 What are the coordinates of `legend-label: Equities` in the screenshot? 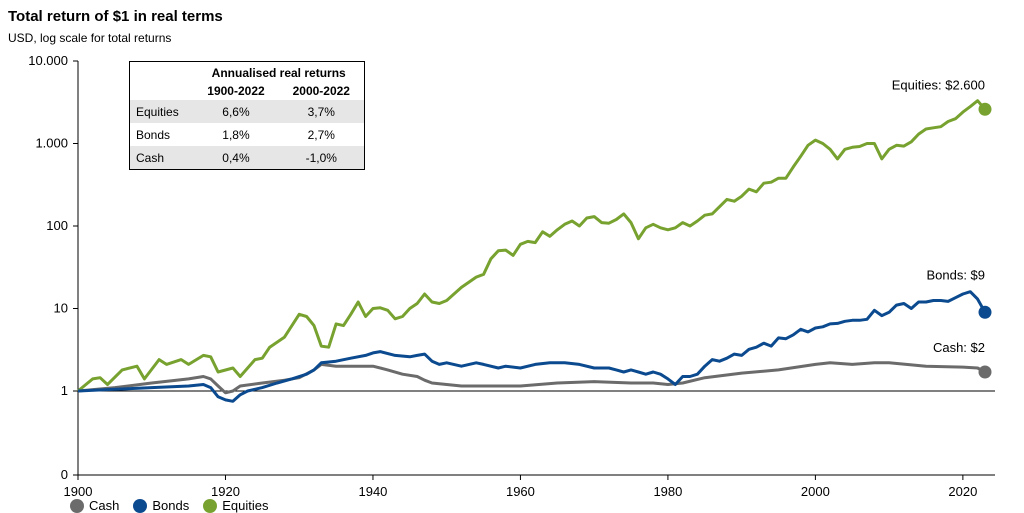 It's located at (245, 505).